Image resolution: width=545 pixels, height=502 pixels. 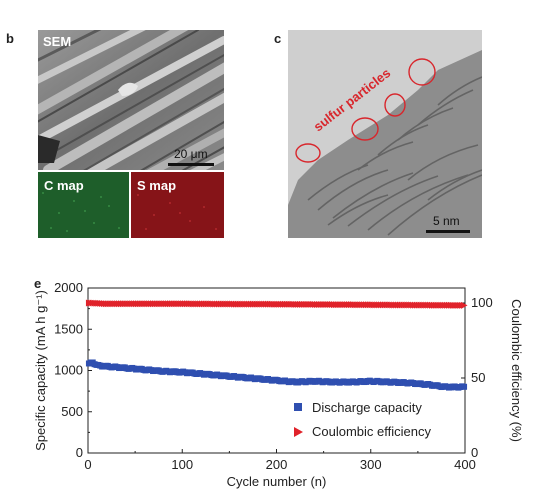 I want to click on c-map-image: C map, so click(x=83, y=205).